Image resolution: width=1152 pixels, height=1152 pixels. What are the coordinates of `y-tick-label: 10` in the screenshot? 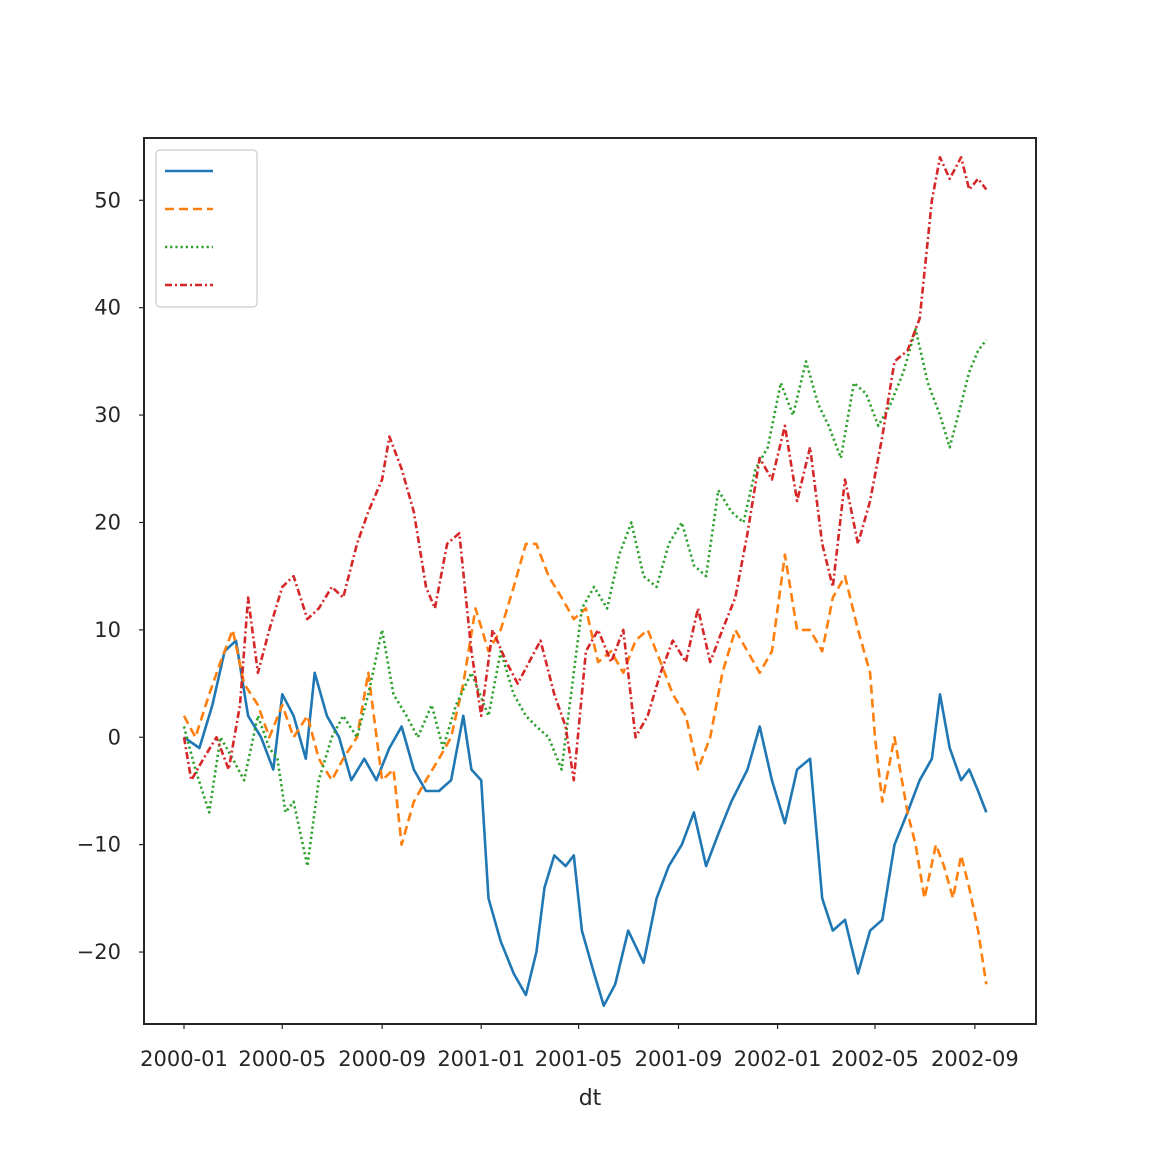 It's located at (107, 630).